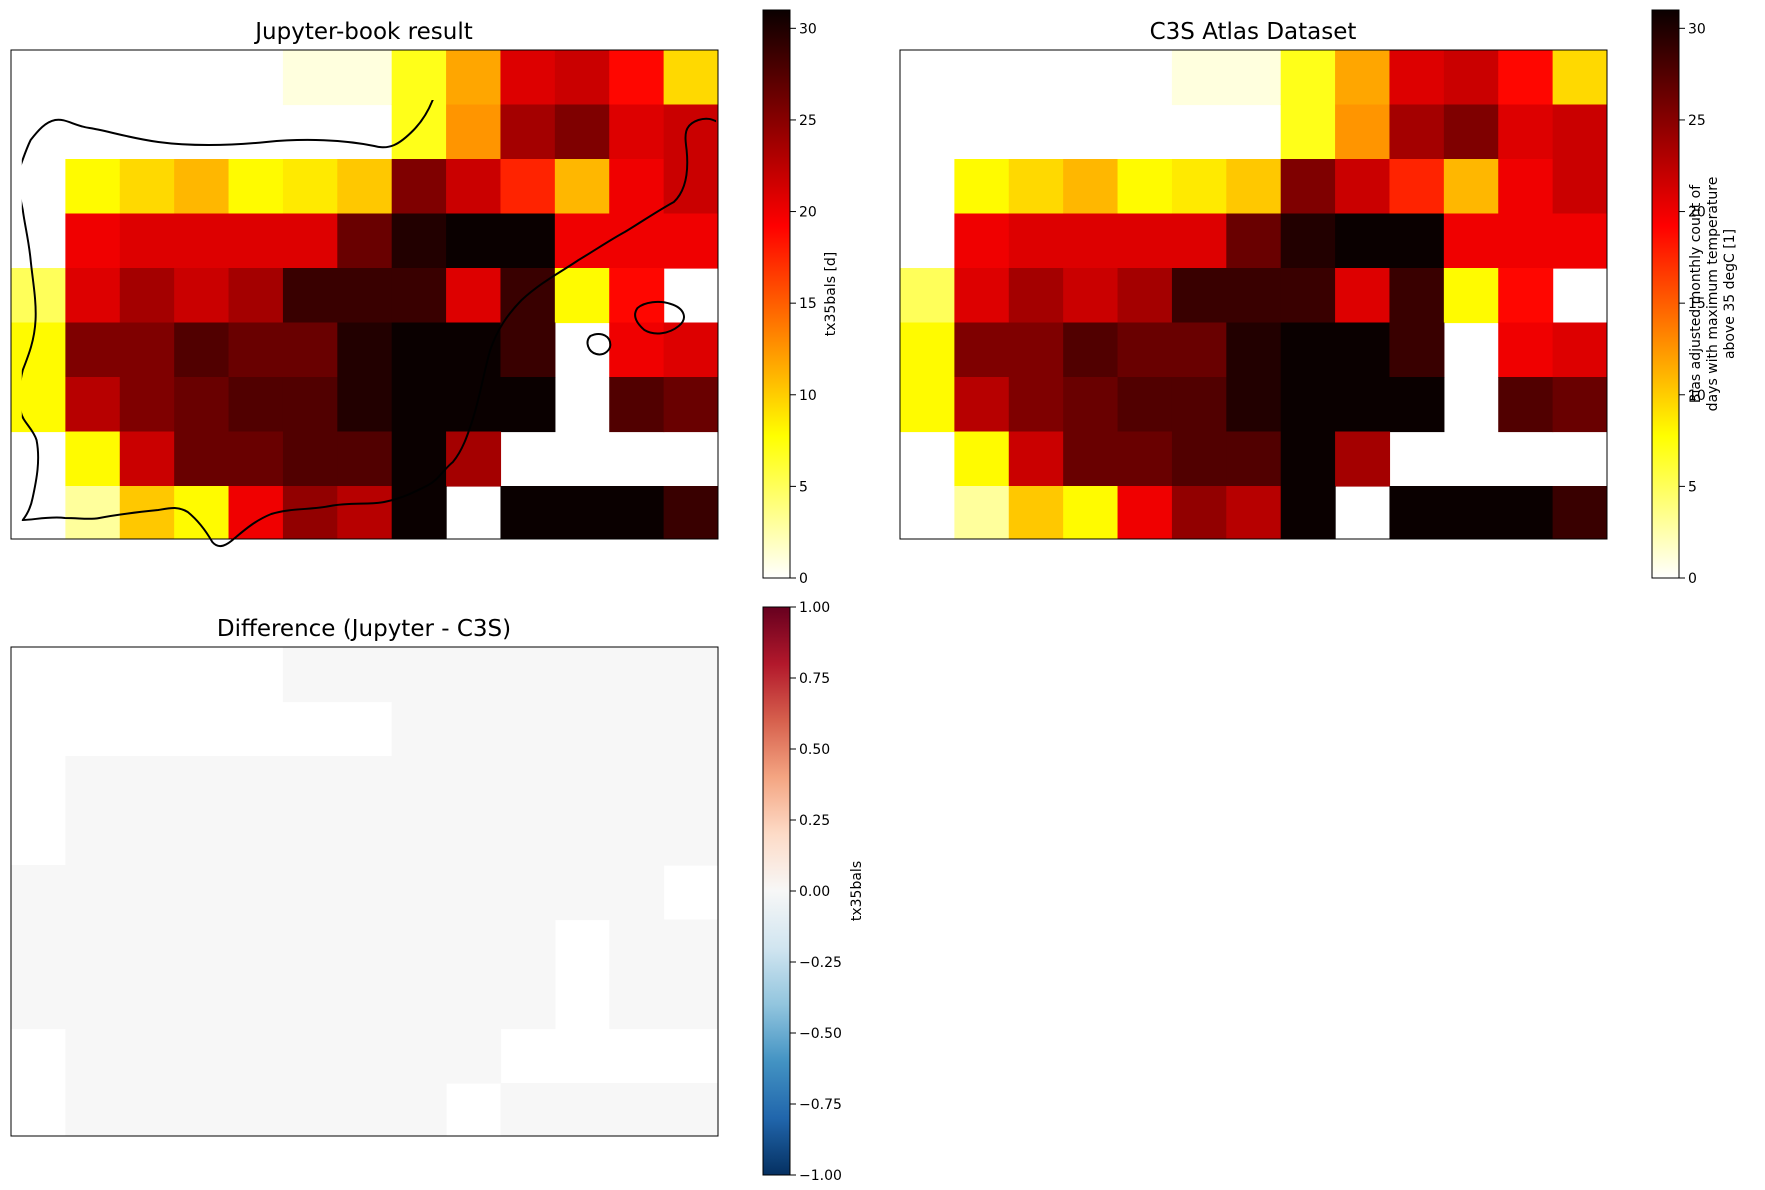 The height and width of the screenshot is (1190, 1765). What do you see at coordinates (1697, 121) in the screenshot?
I see `colorbar-tick-label: 25` at bounding box center [1697, 121].